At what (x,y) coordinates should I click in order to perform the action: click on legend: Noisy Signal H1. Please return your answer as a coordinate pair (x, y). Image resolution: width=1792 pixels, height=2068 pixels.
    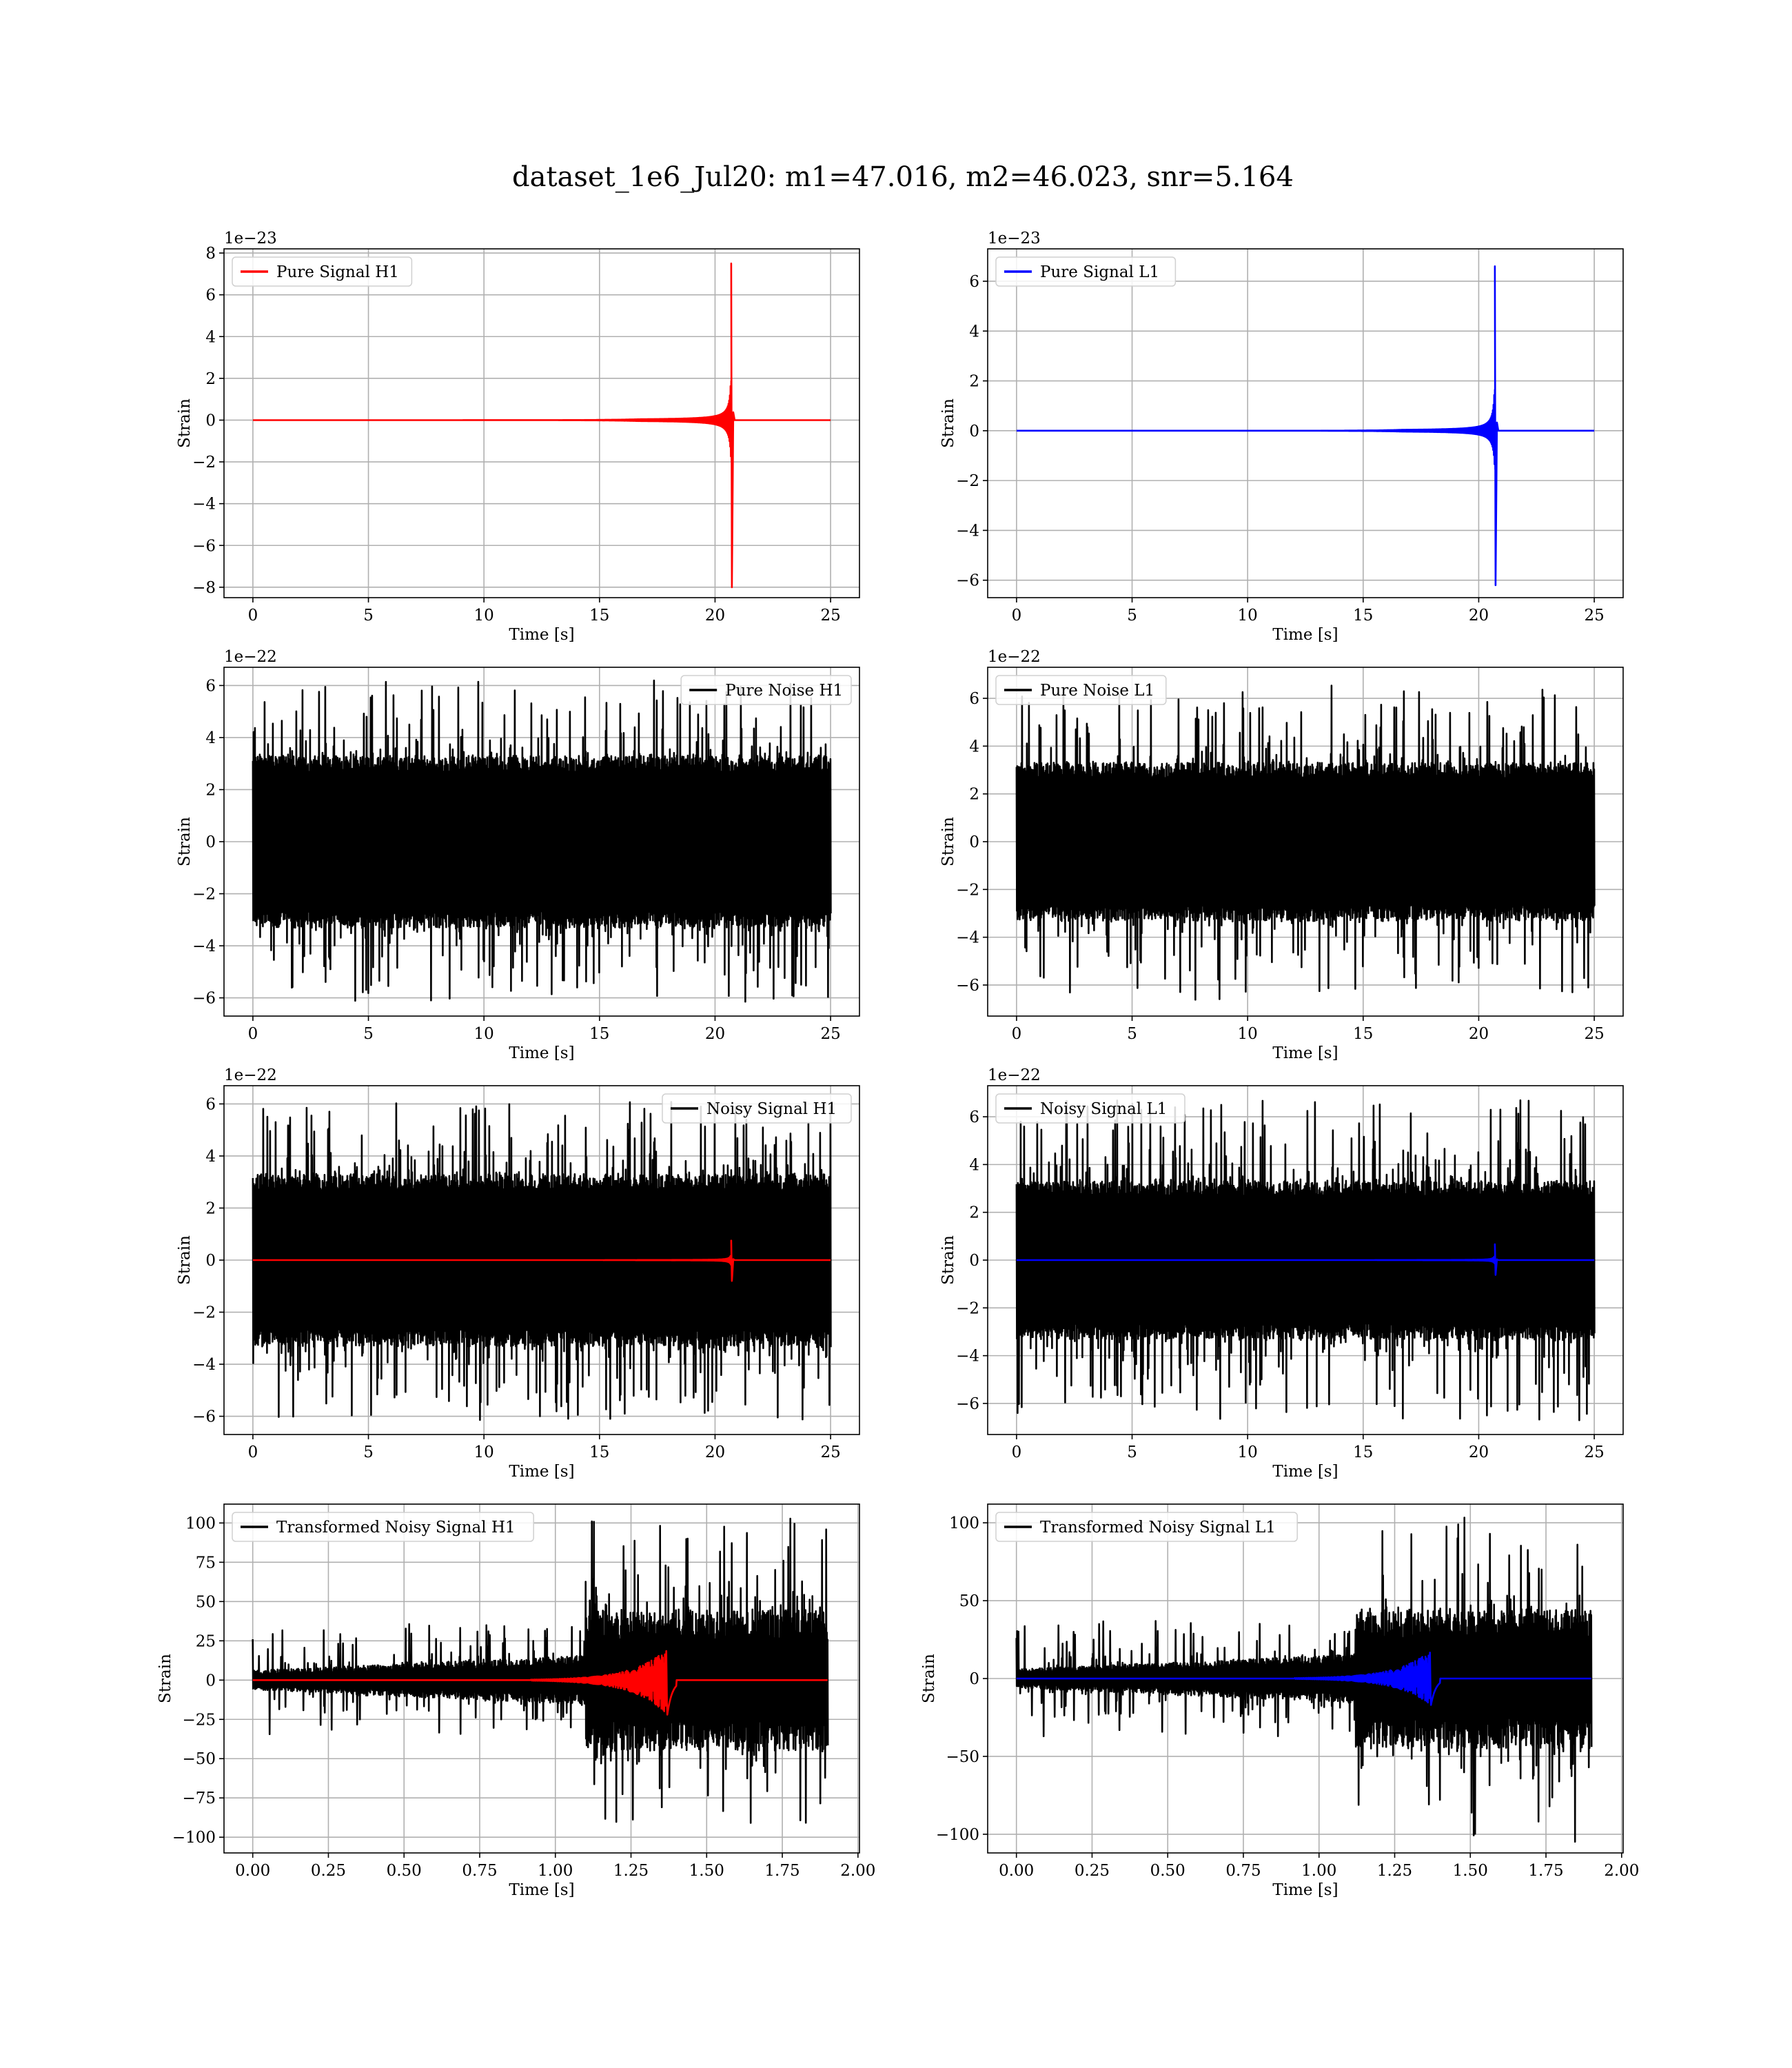
    Looking at the image, I should click on (757, 1108).